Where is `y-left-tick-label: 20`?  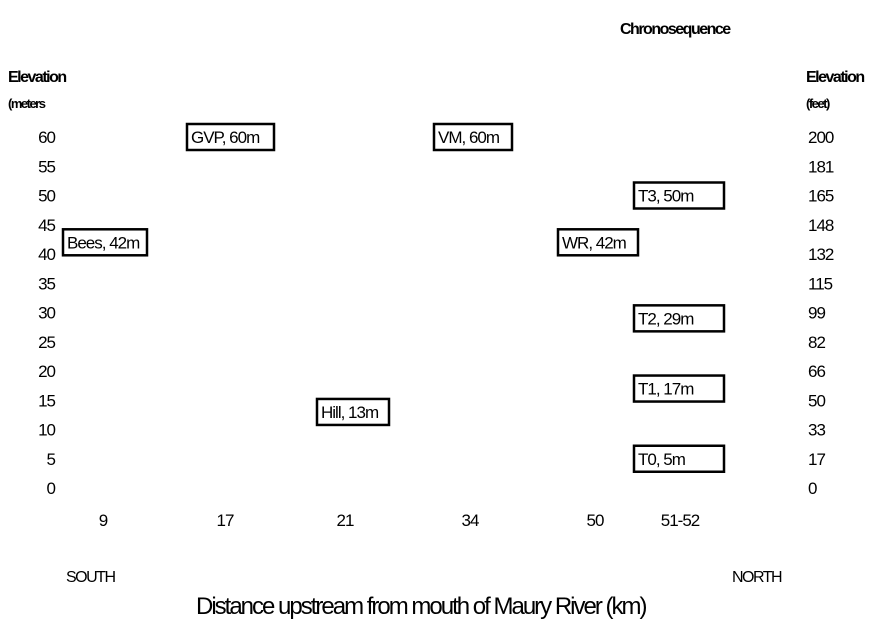 y-left-tick-label: 20 is located at coordinates (46, 371).